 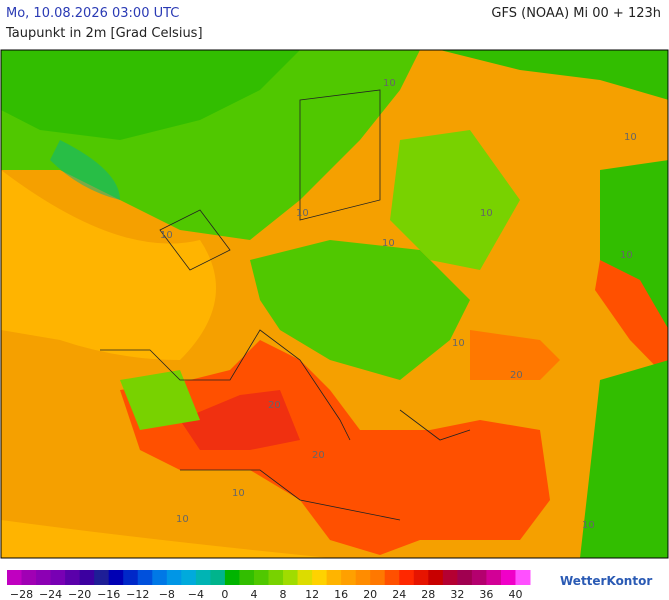 What do you see at coordinates (50, 594) in the screenshot?
I see `colorbar-label: −24` at bounding box center [50, 594].